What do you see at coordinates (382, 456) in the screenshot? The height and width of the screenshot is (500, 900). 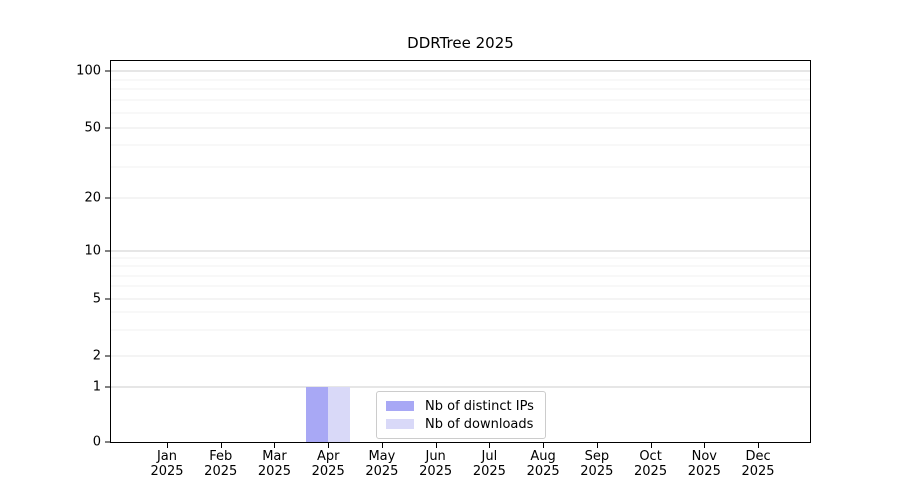 I see `x-tick-month: May` at bounding box center [382, 456].